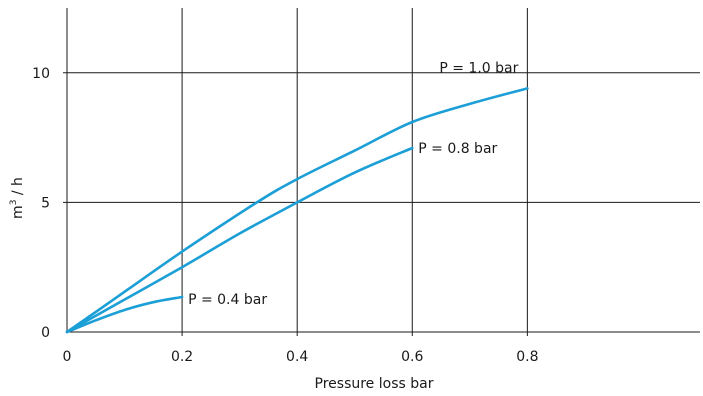 Image resolution: width=703 pixels, height=396 pixels. I want to click on x-tick-label-4: 0.8, so click(527, 357).